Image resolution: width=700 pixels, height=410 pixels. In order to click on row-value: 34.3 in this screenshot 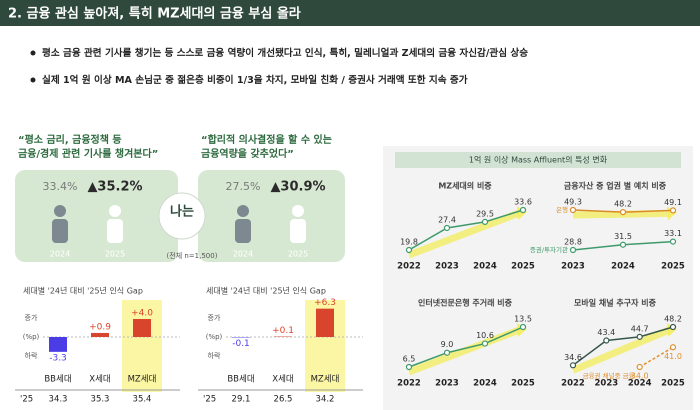, I will do `click(58, 400)`.